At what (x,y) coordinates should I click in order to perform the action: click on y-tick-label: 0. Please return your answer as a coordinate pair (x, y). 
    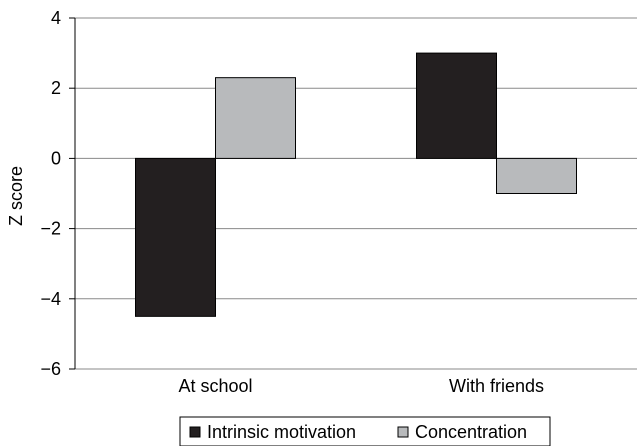
    Looking at the image, I should click on (56, 158).